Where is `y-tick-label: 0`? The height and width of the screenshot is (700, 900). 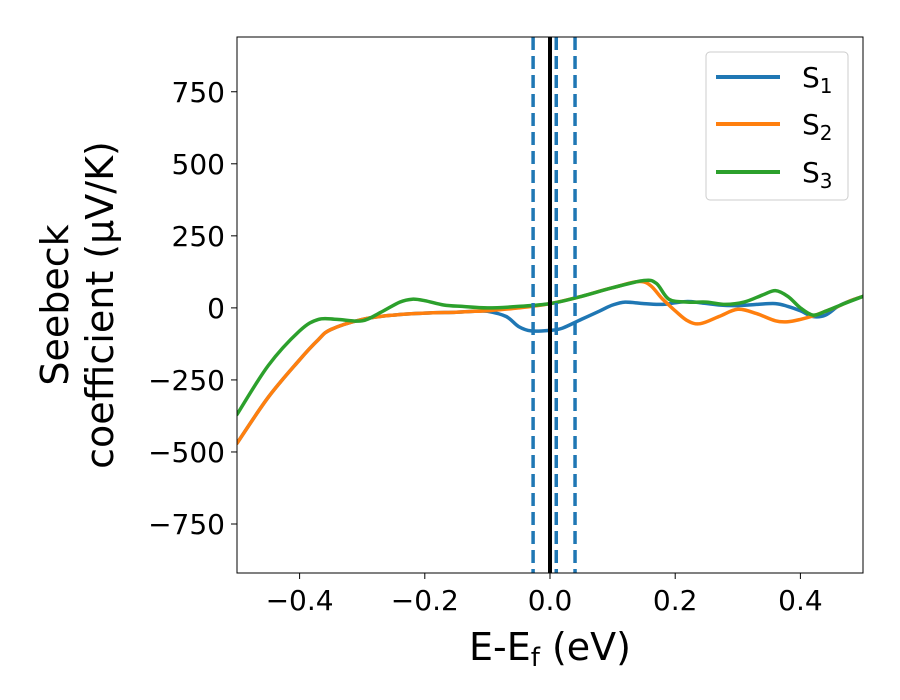
y-tick-label: 0 is located at coordinates (216, 308).